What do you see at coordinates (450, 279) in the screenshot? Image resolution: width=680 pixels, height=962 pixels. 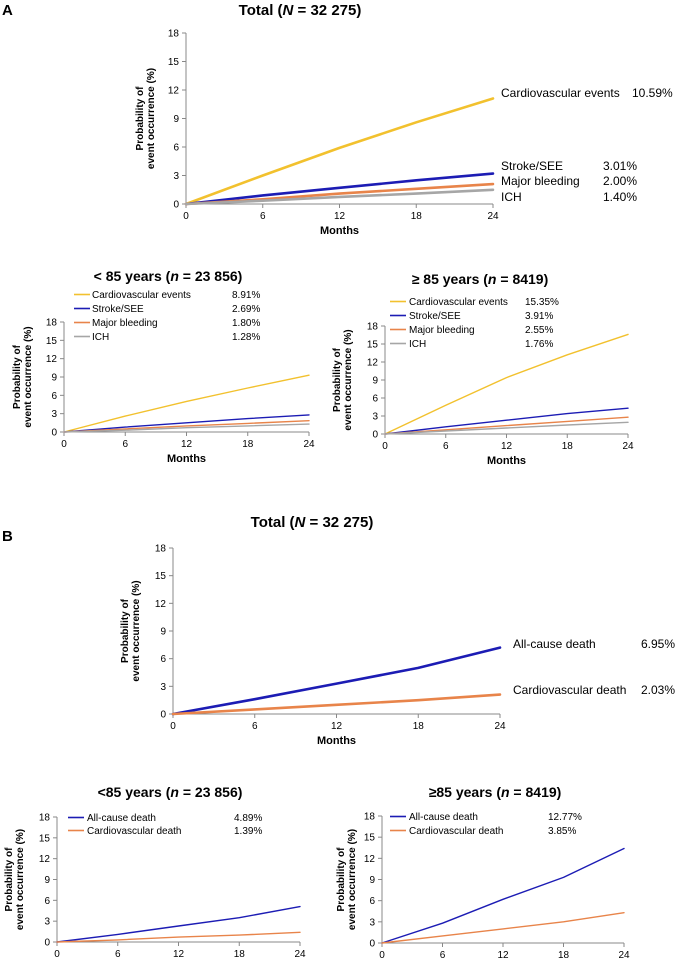 I see `title-part: ≥ 85 years (` at bounding box center [450, 279].